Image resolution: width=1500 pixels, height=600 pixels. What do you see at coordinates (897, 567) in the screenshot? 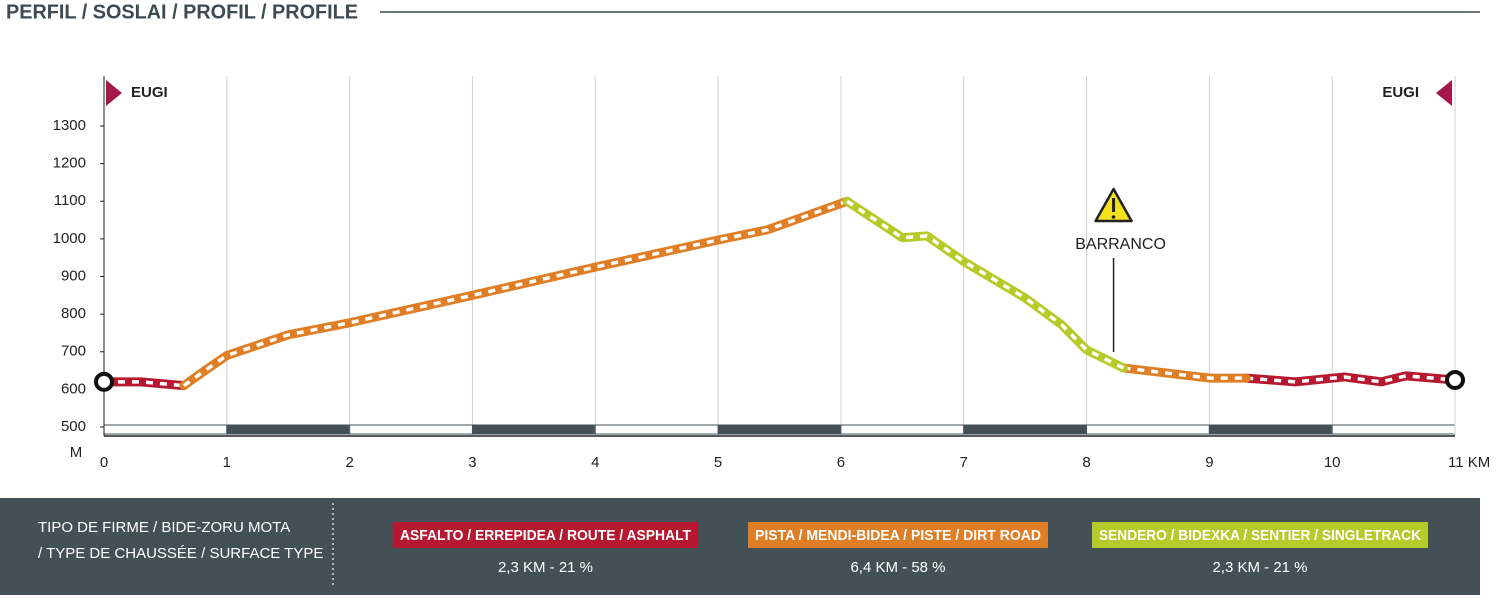
I see `legend-stats: 6,4 KM - 58 %` at bounding box center [897, 567].